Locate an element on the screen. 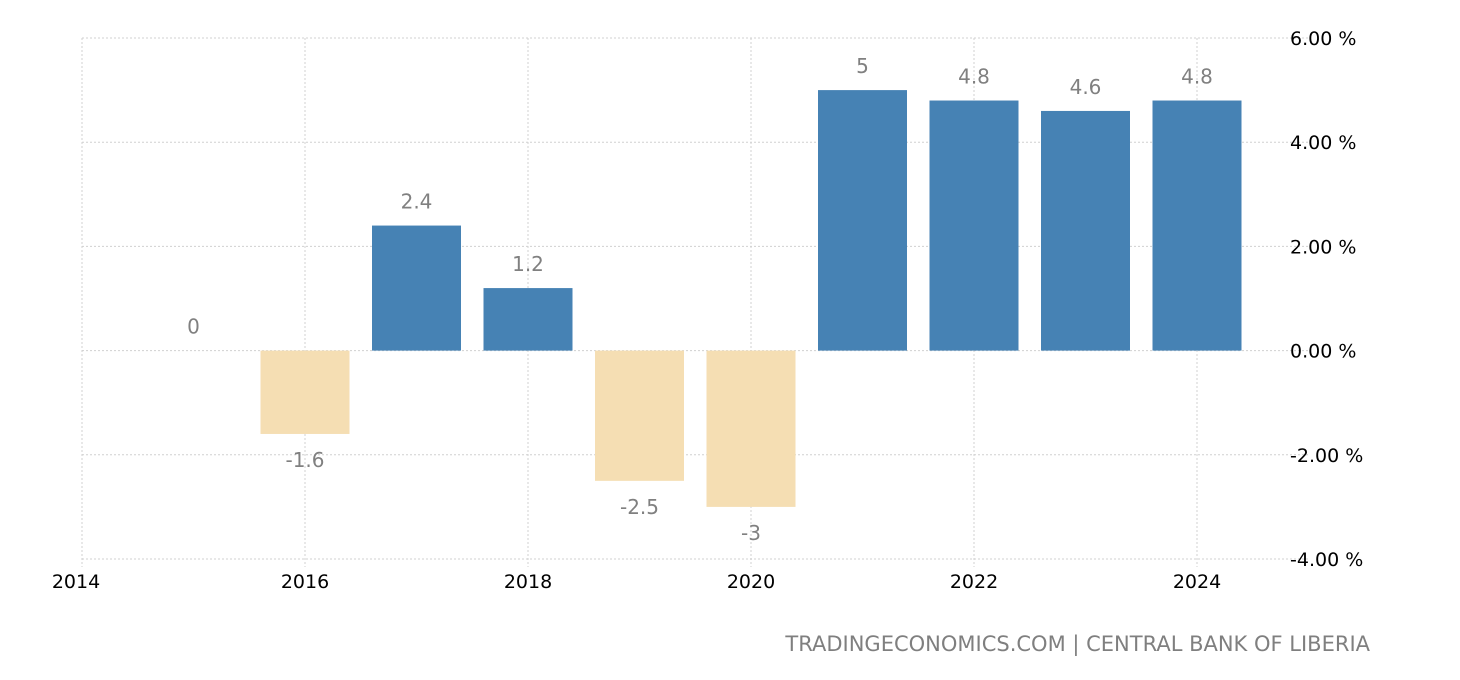 The width and height of the screenshot is (1460, 680). y-tick-label: 6.00 % is located at coordinates (1323, 39).